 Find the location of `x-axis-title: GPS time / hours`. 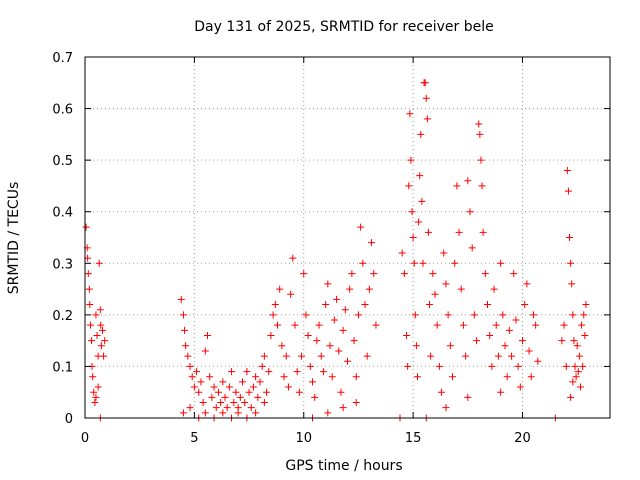

x-axis-title: GPS time / hours is located at coordinates (343, 466).